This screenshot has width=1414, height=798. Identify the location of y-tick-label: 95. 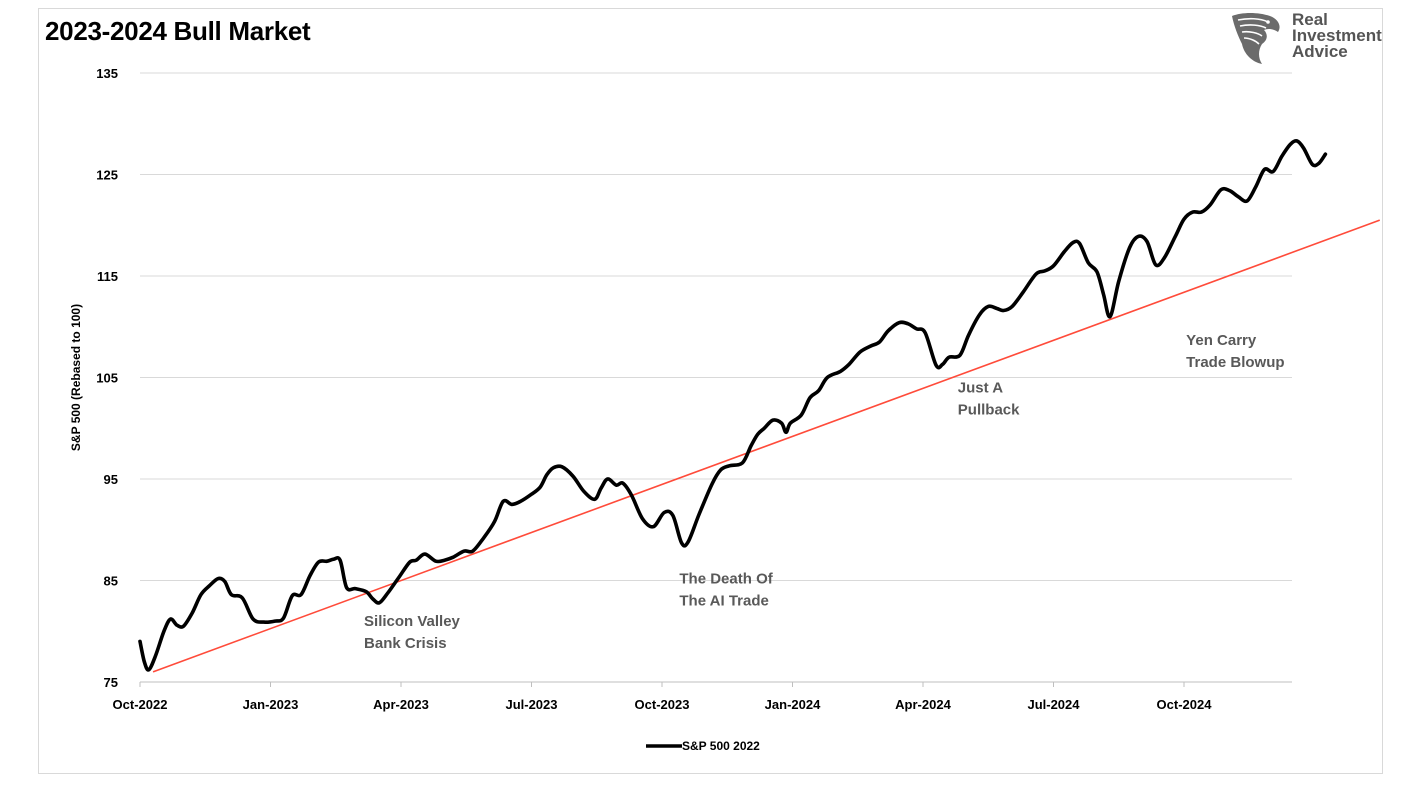
(111, 479).